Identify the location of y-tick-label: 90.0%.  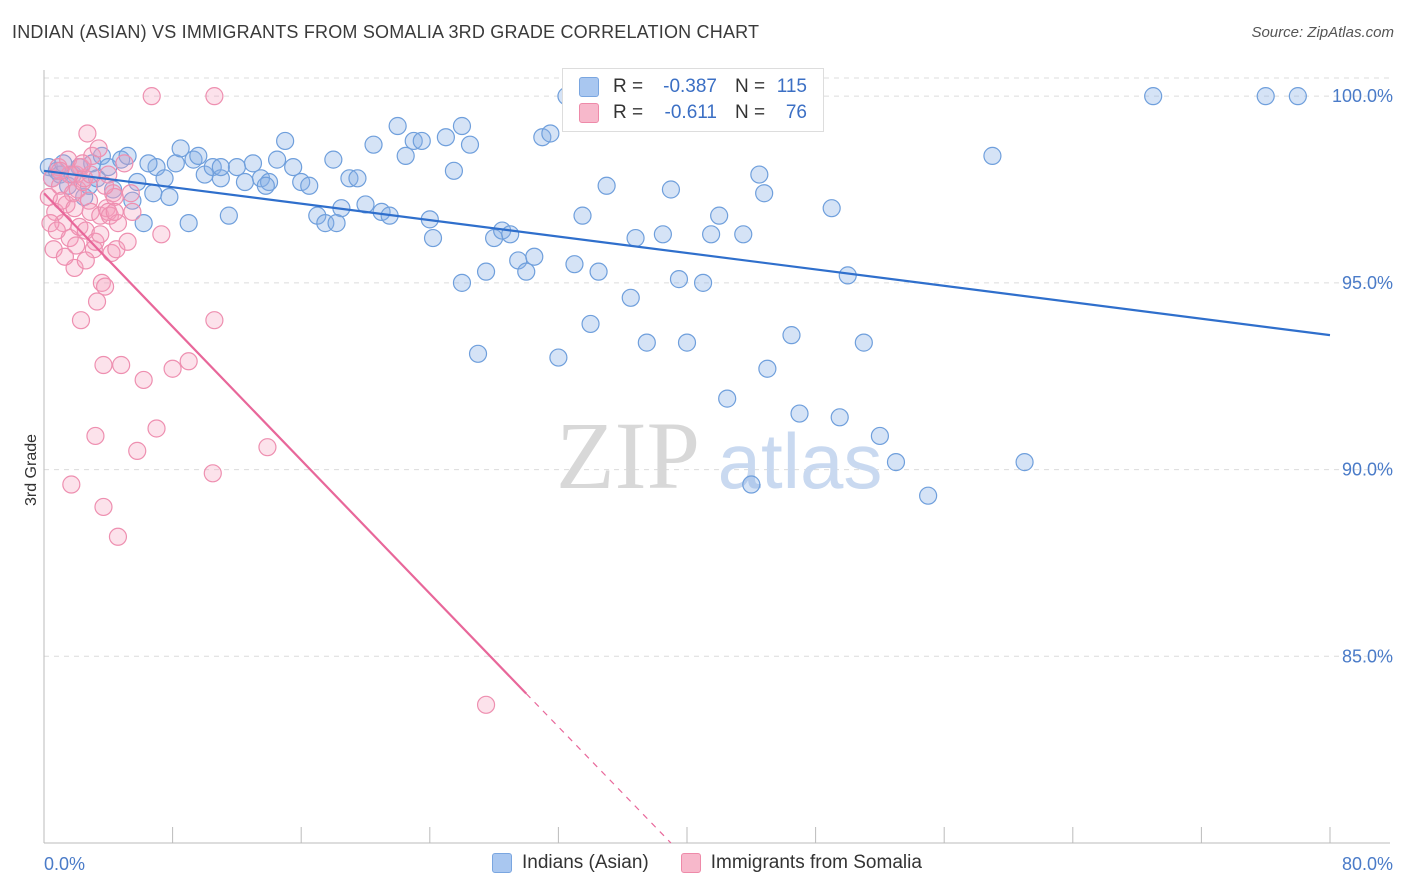
(1367, 470).